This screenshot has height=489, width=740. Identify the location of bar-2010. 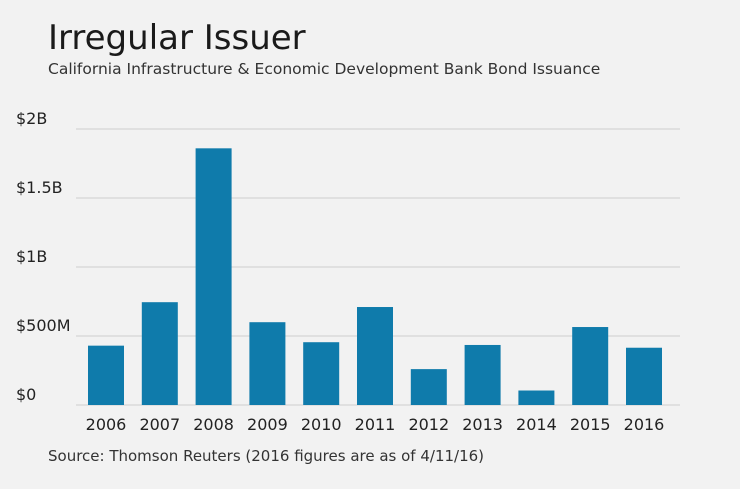
(321, 373).